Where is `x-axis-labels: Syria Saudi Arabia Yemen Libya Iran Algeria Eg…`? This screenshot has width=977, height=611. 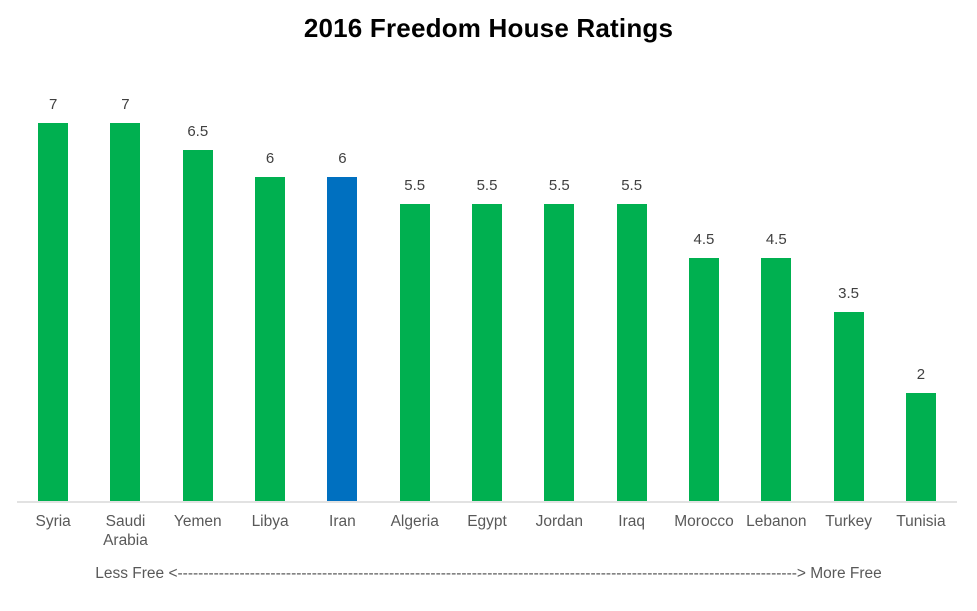 x-axis-labels: Syria Saudi Arabia Yemen Libya Iran Algeria Eg… is located at coordinates (487, 527).